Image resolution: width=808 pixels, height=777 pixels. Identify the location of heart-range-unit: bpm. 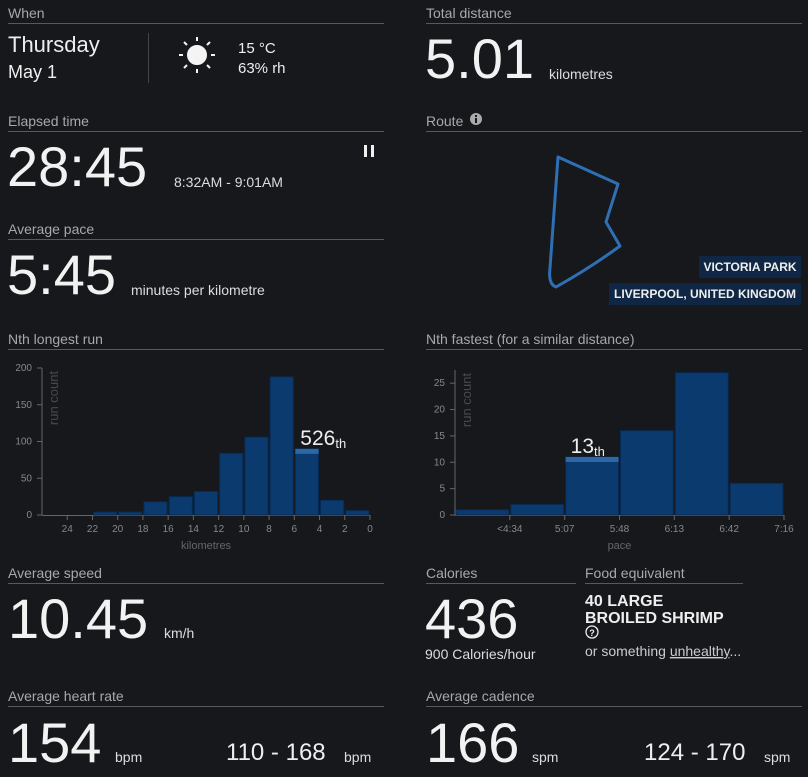
(357, 757).